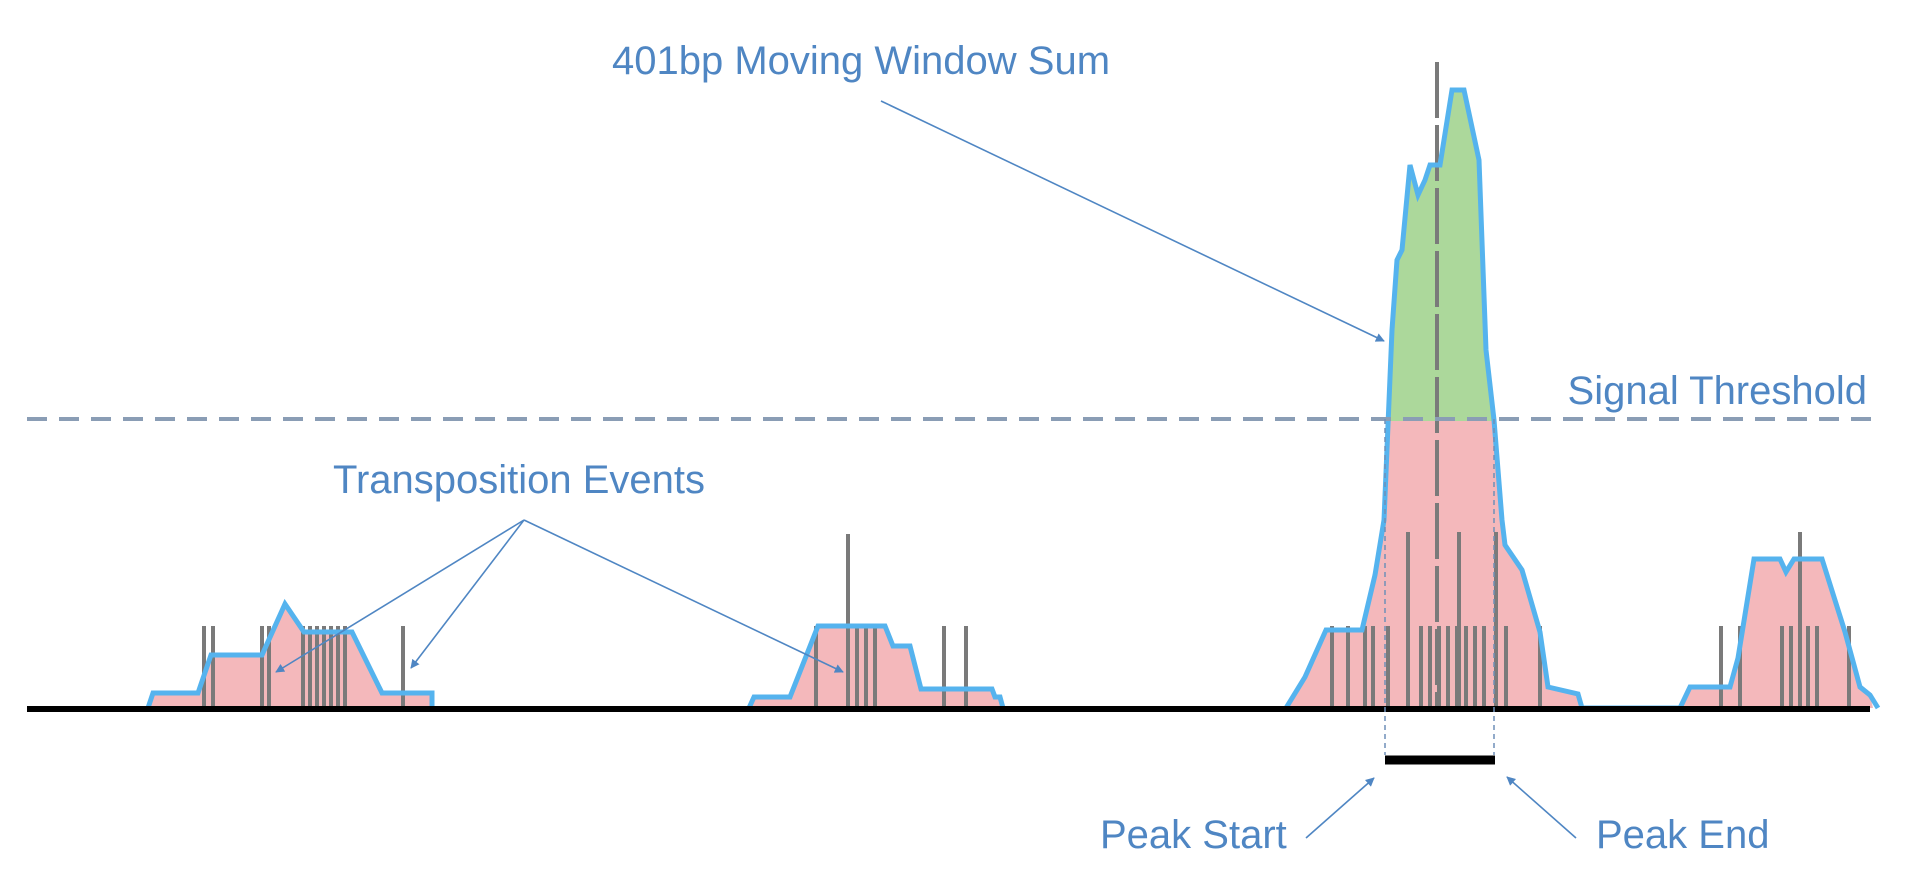  What do you see at coordinates (861, 61) in the screenshot?
I see `moving-window-sum-label: 401bp Moving Window Sum` at bounding box center [861, 61].